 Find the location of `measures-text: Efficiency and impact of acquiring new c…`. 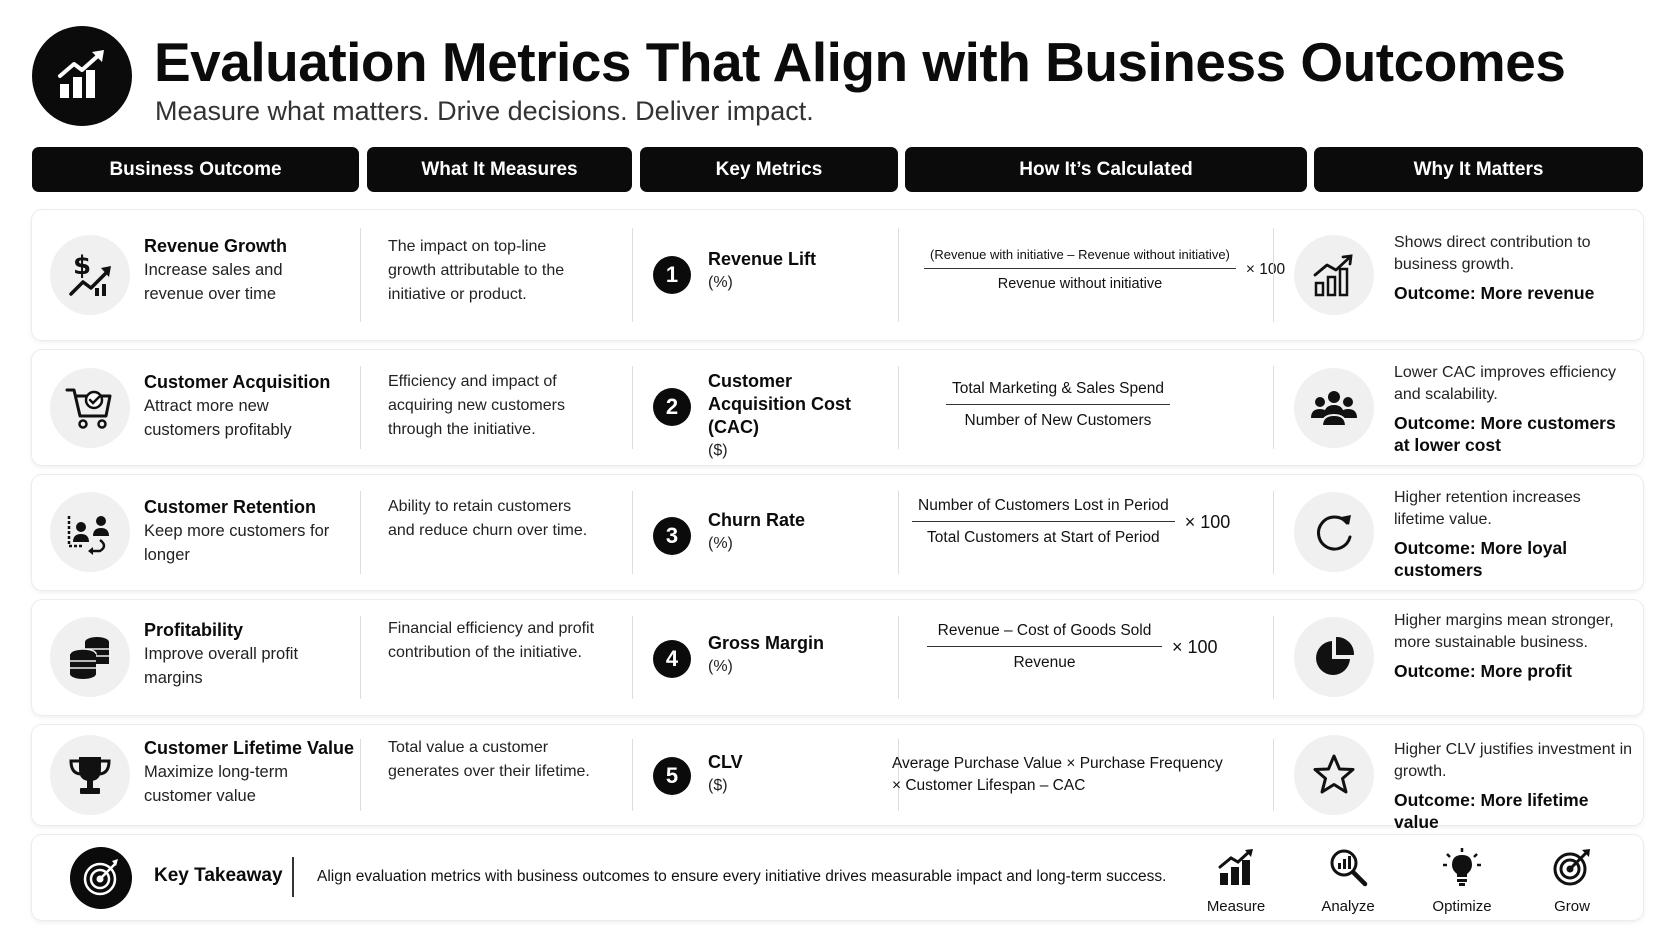

measures-text: Efficiency and impact of acquiring new c… is located at coordinates (476, 405).